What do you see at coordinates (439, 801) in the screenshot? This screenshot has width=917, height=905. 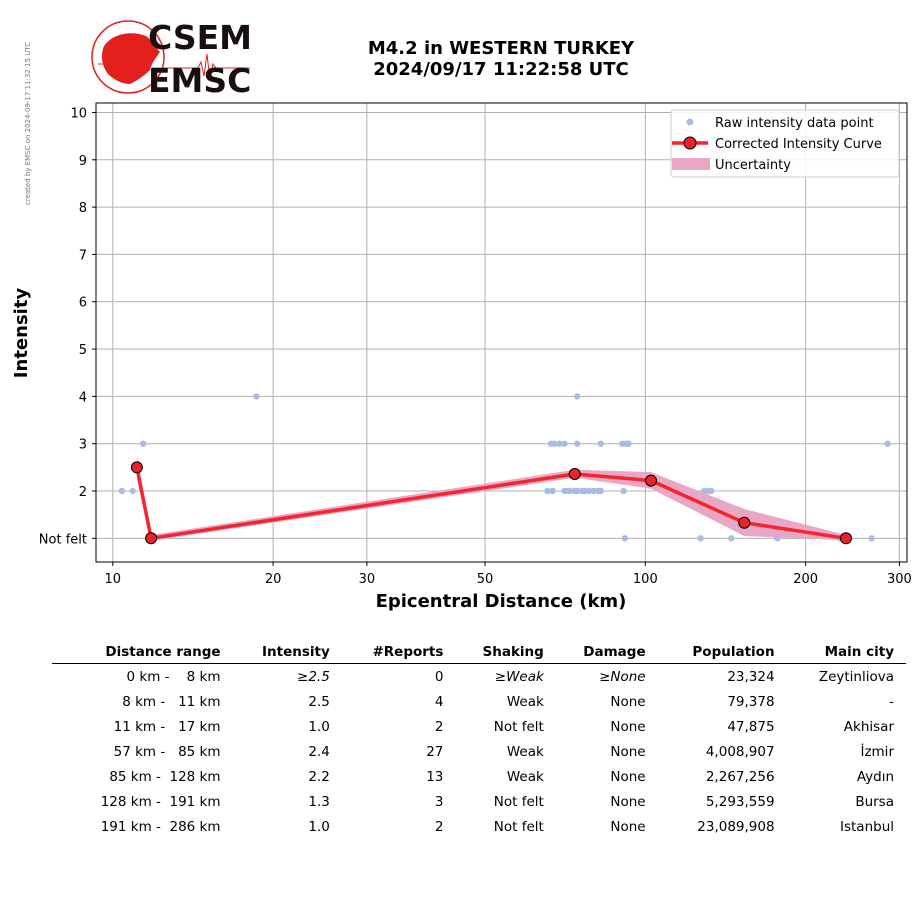 I see `td-reports: 3` at bounding box center [439, 801].